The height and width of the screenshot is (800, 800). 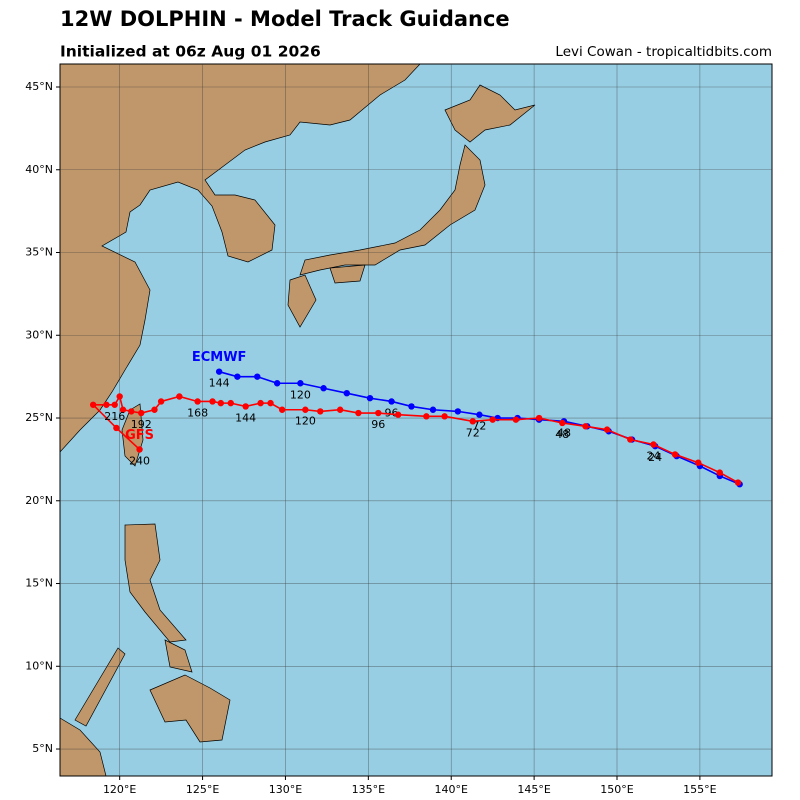 I want to click on y-tick-label: 35°N, so click(x=39, y=252).